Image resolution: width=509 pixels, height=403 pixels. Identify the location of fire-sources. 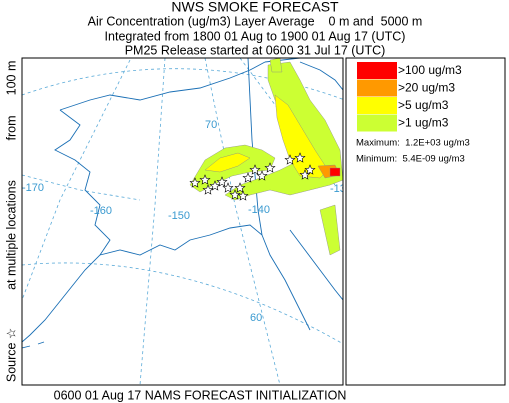
(252, 176).